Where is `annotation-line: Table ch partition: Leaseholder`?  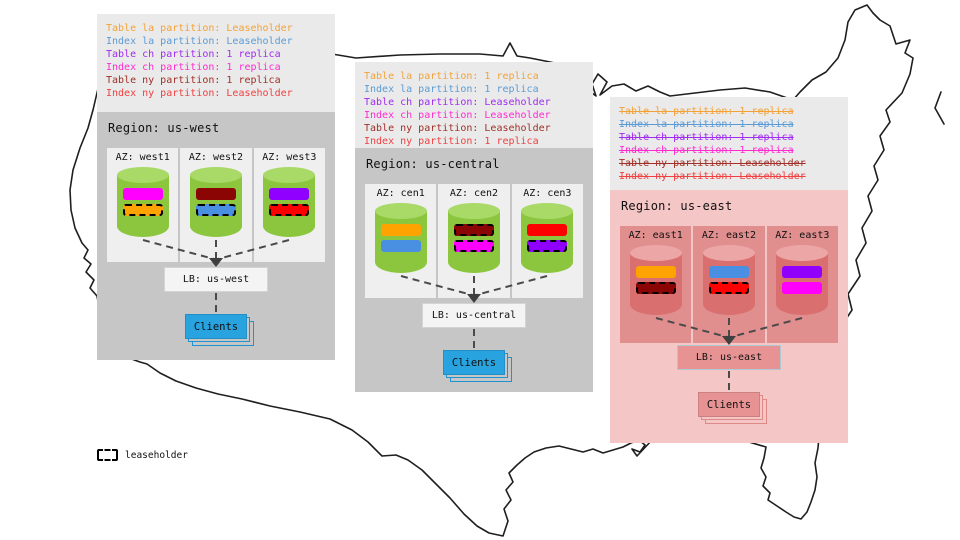
annotation-line: Table ch partition: Leaseholder is located at coordinates (457, 102).